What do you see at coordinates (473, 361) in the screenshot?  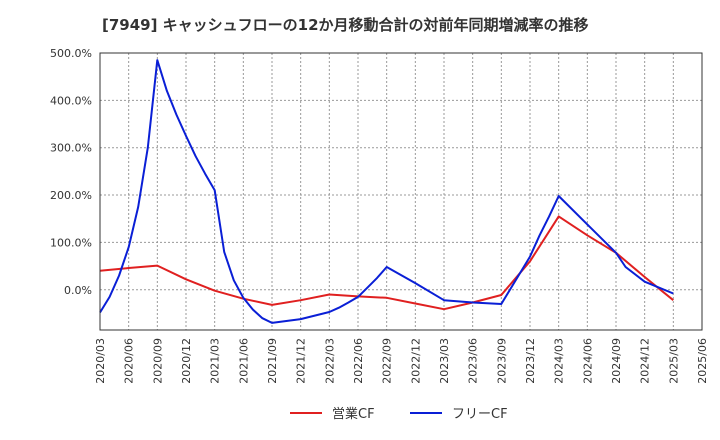 I see `x-tick-label: 2023/06` at bounding box center [473, 361].